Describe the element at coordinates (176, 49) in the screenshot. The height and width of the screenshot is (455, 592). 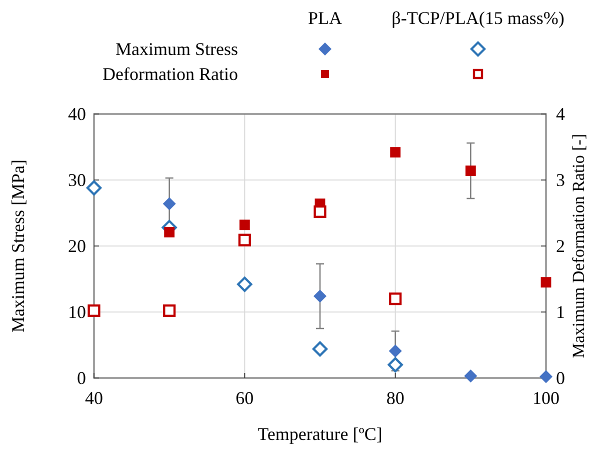
I see `text: Maximum Stress` at that location.